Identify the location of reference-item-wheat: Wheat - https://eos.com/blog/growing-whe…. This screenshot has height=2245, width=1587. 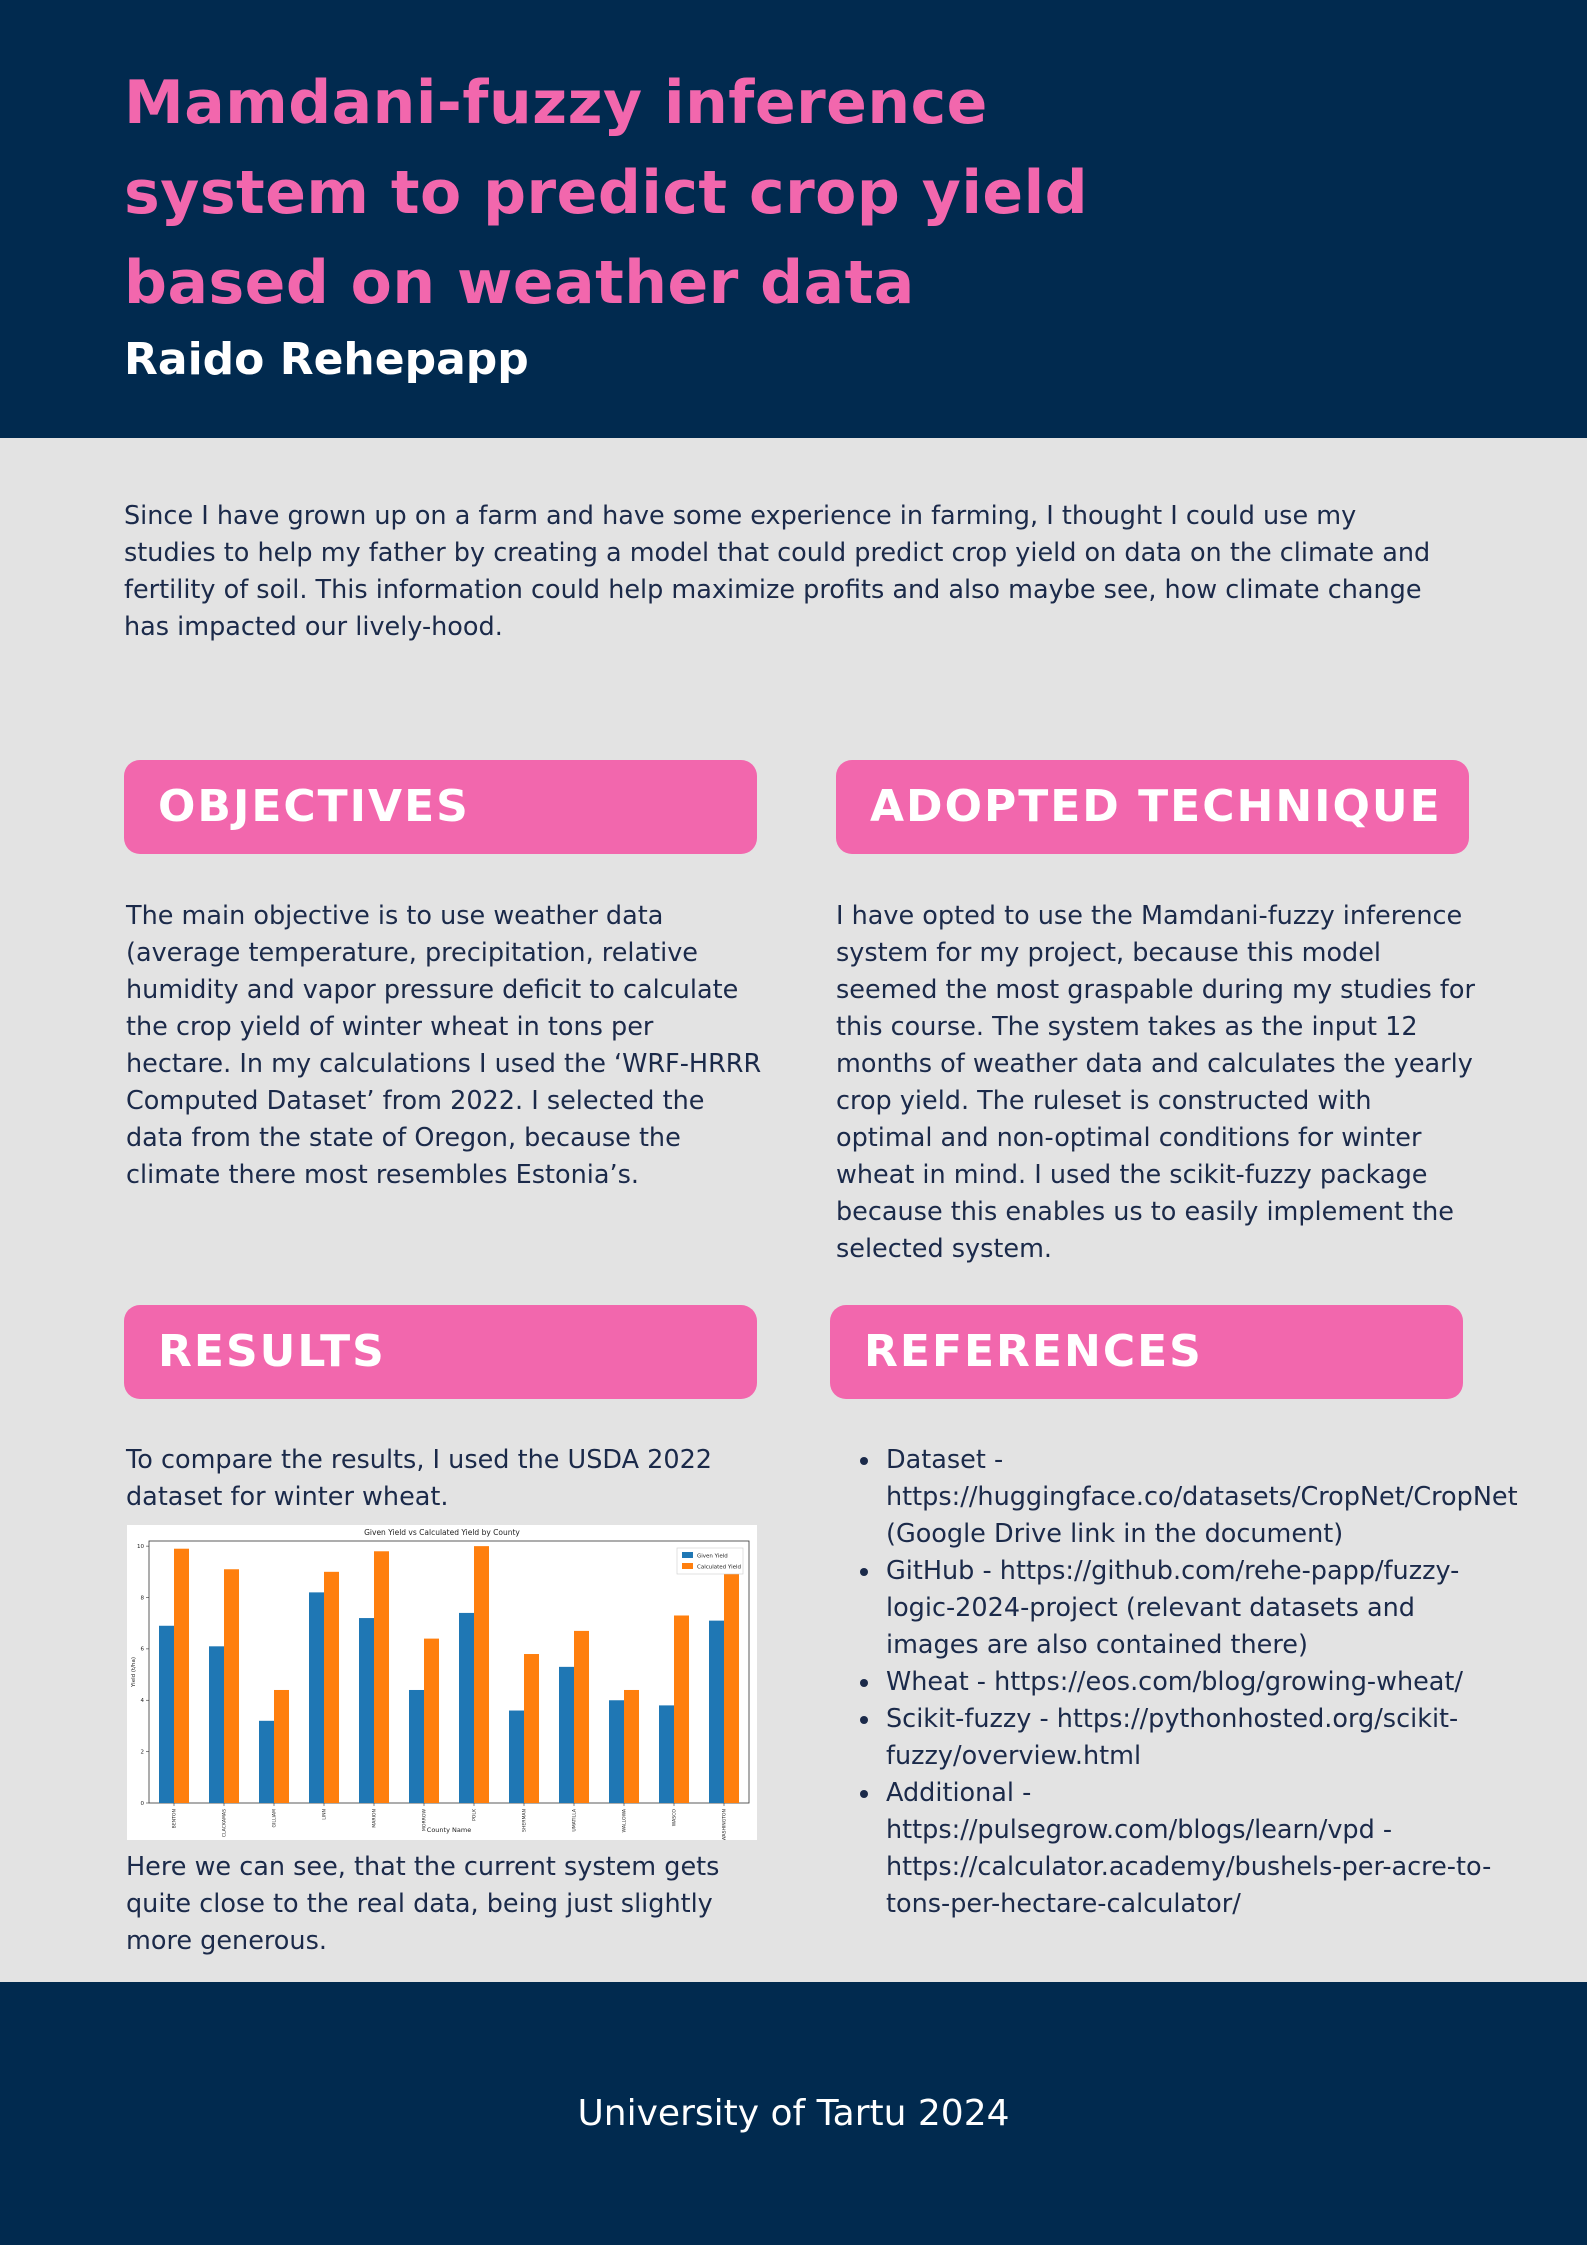
(1192, 1682).